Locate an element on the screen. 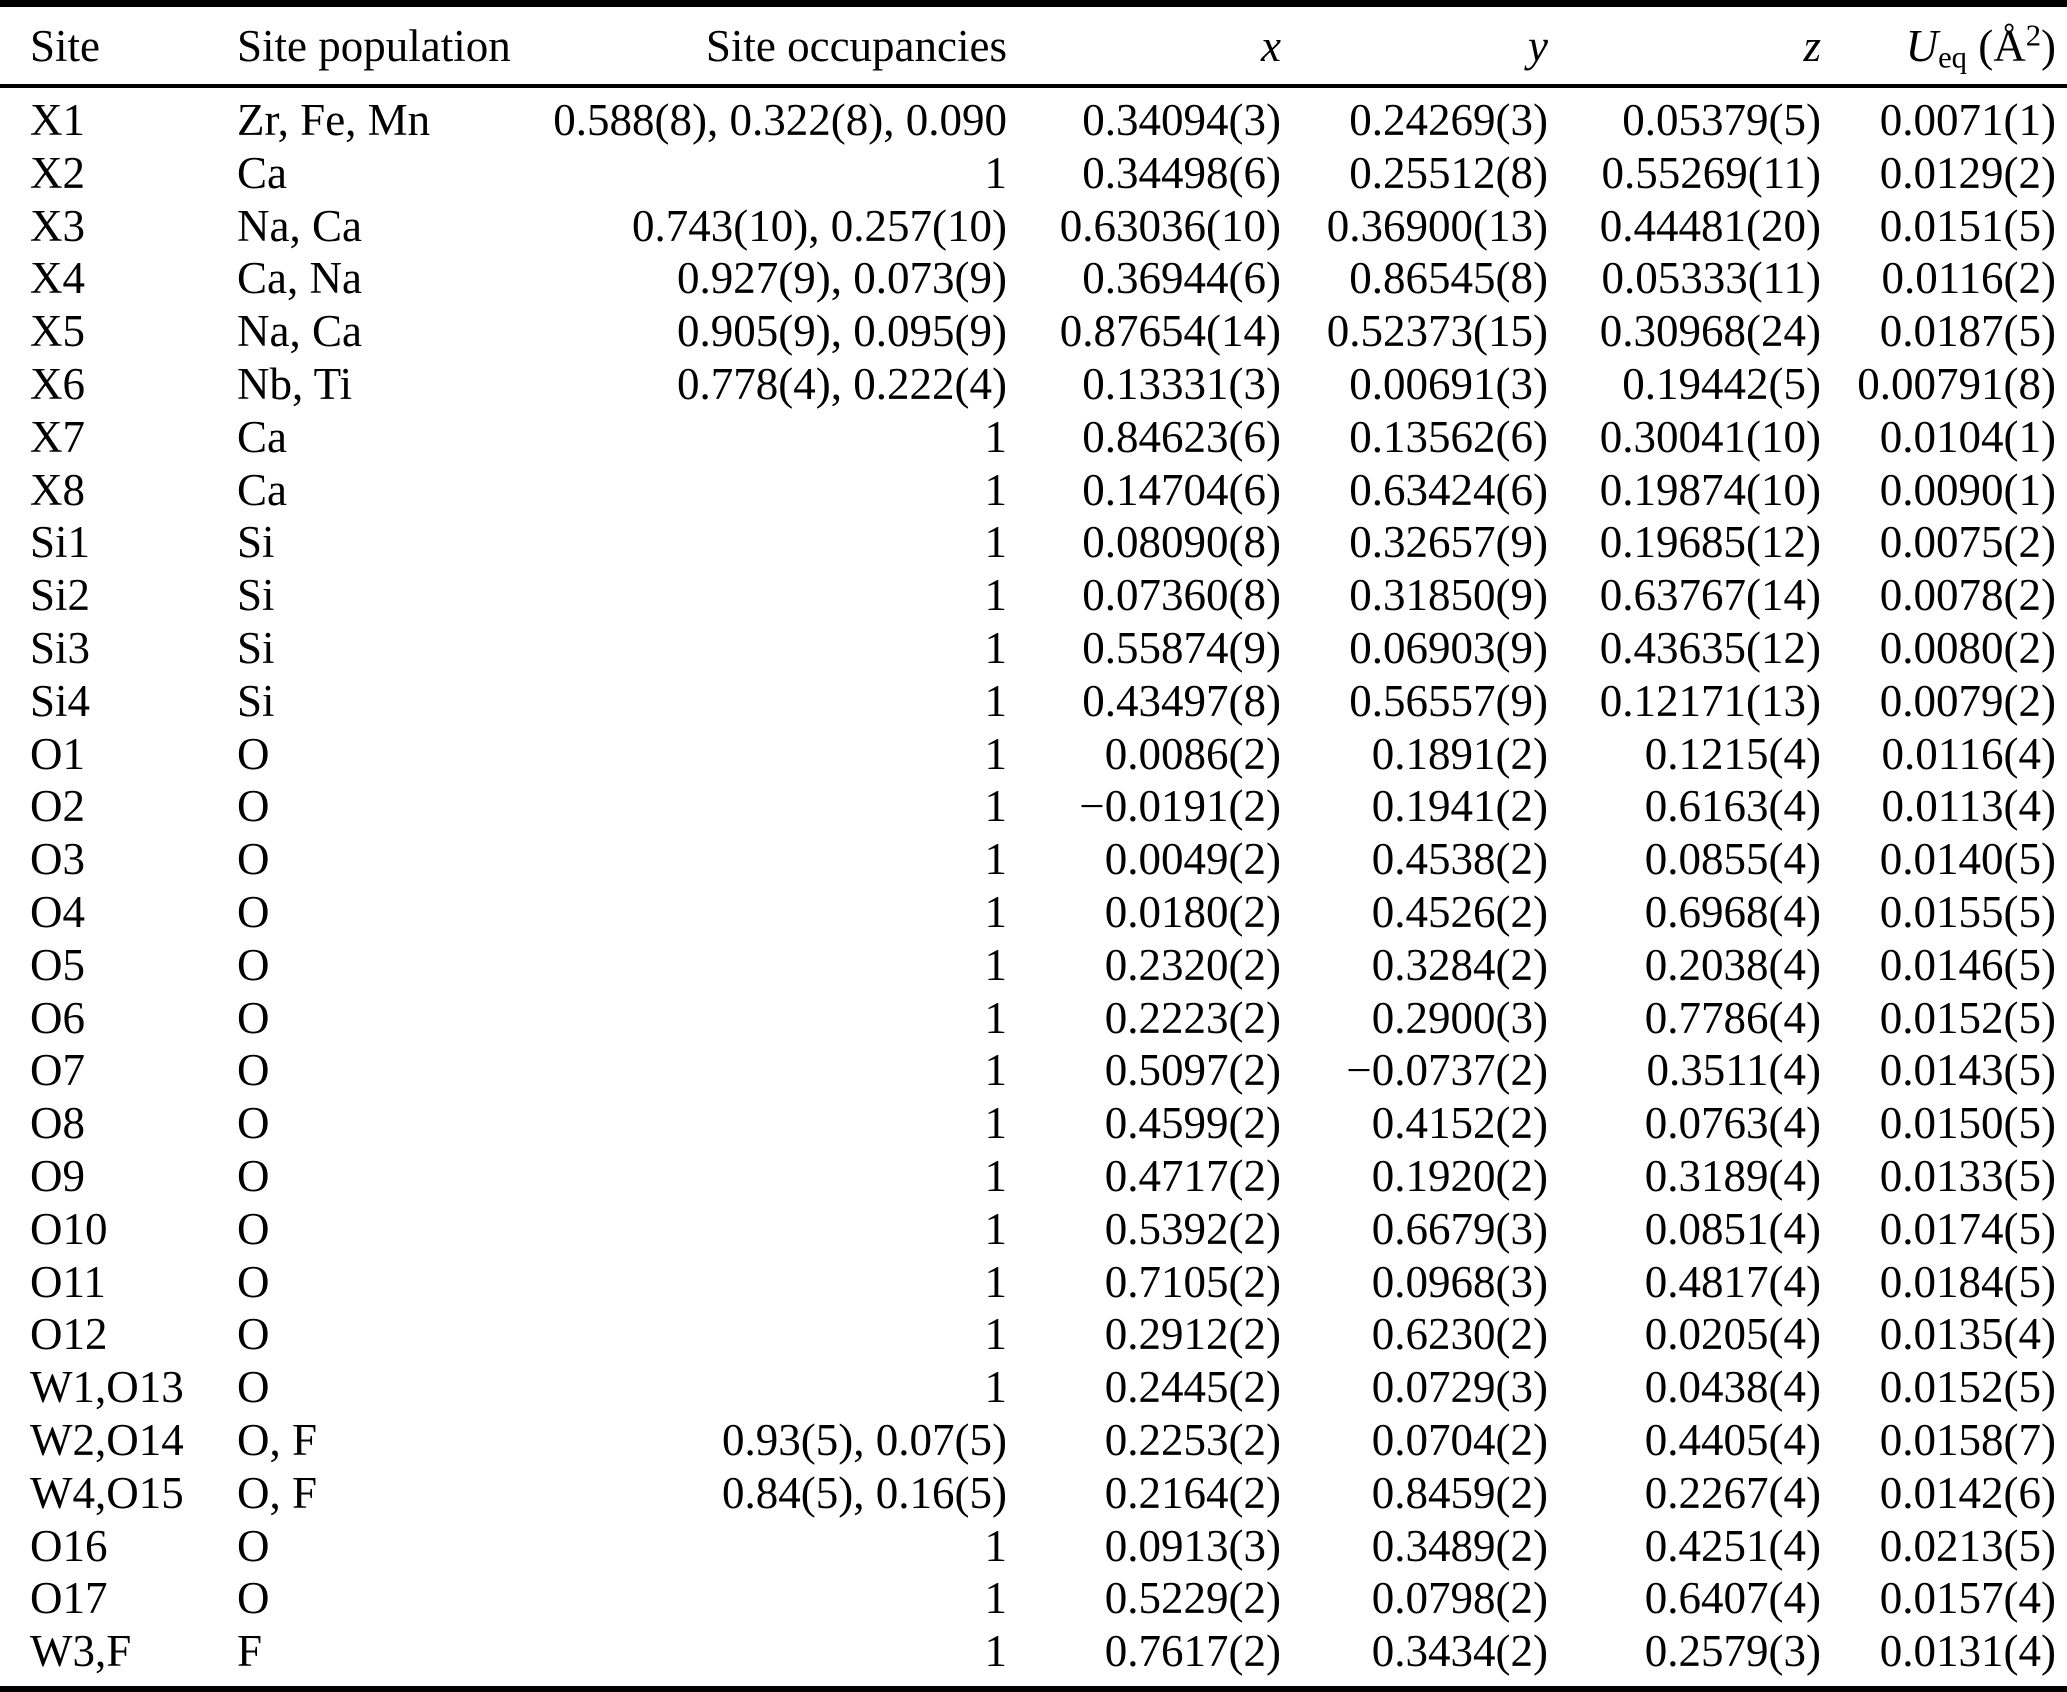 Image resolution: width=2067 pixels, height=1692 pixels. cell-ueq: 0.0157(4) is located at coordinates (1967, 1598).